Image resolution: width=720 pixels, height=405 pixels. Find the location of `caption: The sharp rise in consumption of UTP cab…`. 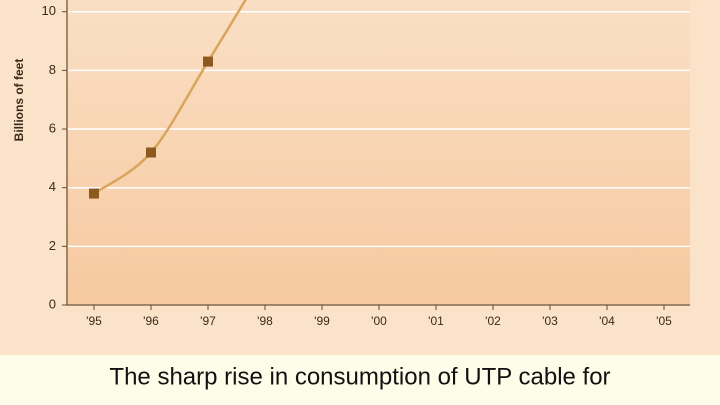

caption: The sharp rise in consumption of UTP cab… is located at coordinates (359, 376).